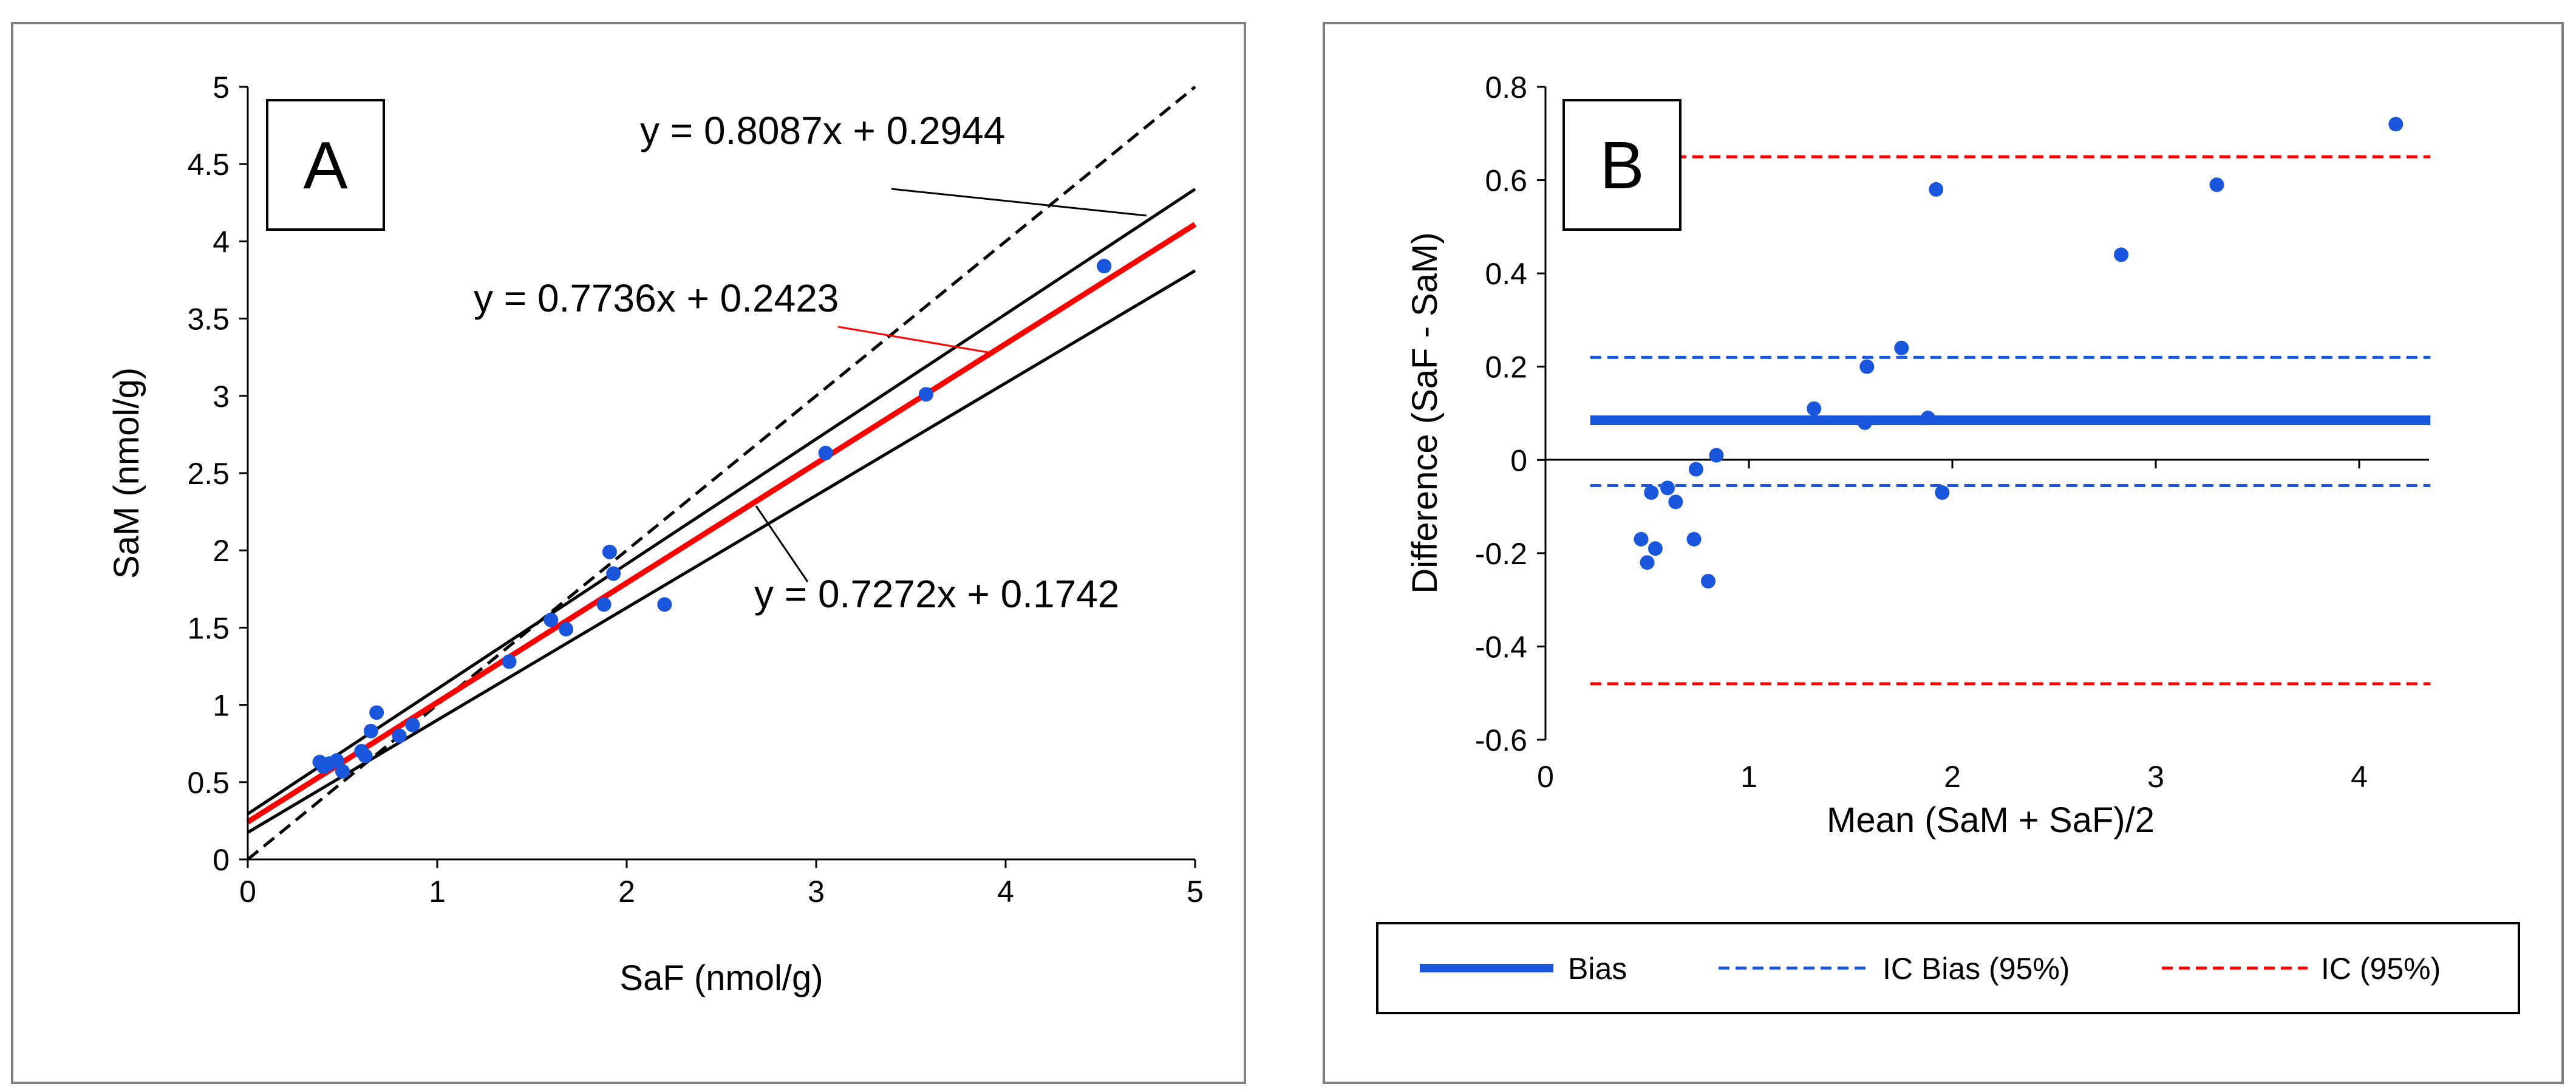 The width and height of the screenshot is (2576, 1092). What do you see at coordinates (656, 298) in the screenshot?
I see `equation-fit: y = 0.7736x + 0.2423` at bounding box center [656, 298].